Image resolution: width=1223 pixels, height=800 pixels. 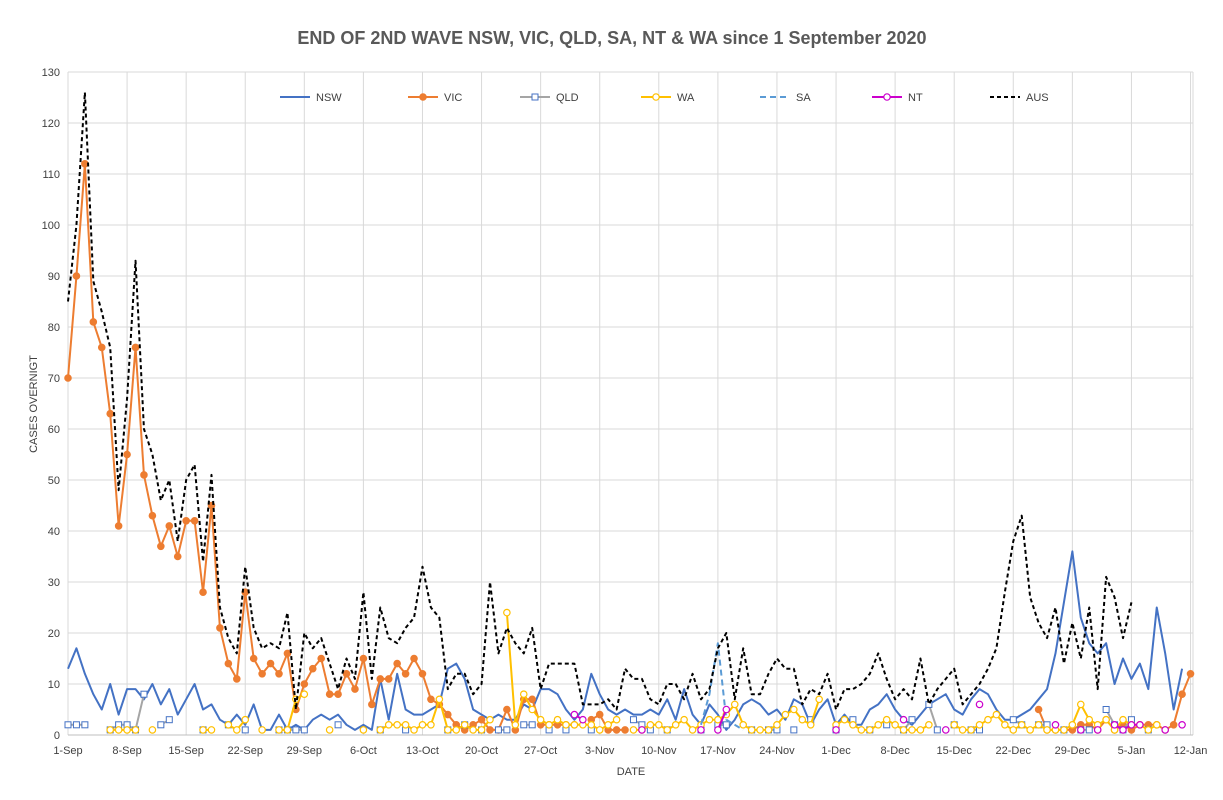 I want to click on x-tick-label: 5-Jan, so click(x=1132, y=751).